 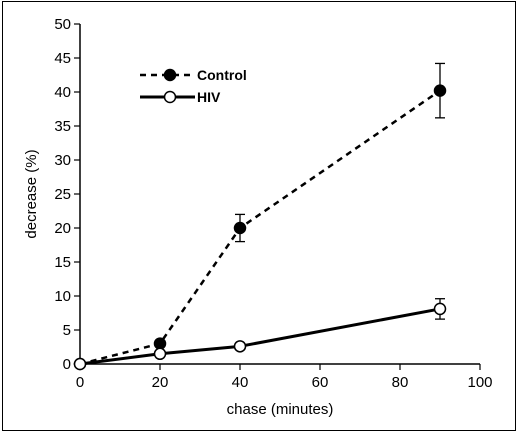 What do you see at coordinates (62, 194) in the screenshot?
I see `y-tick-label: 25` at bounding box center [62, 194].